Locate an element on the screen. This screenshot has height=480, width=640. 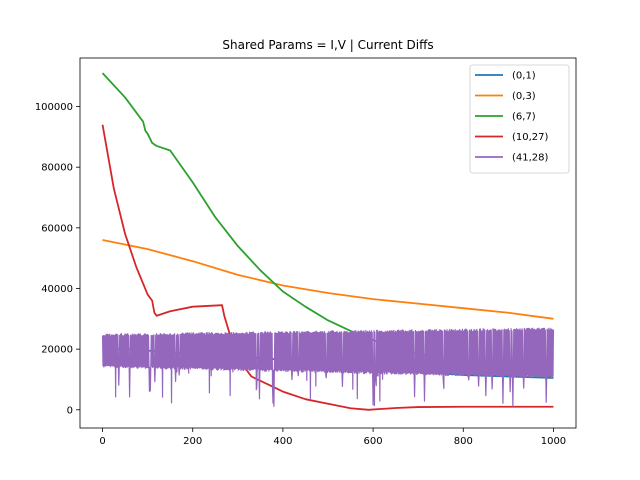
chart-title: Shared Params = I,V | Current Diffs is located at coordinates (327, 45).